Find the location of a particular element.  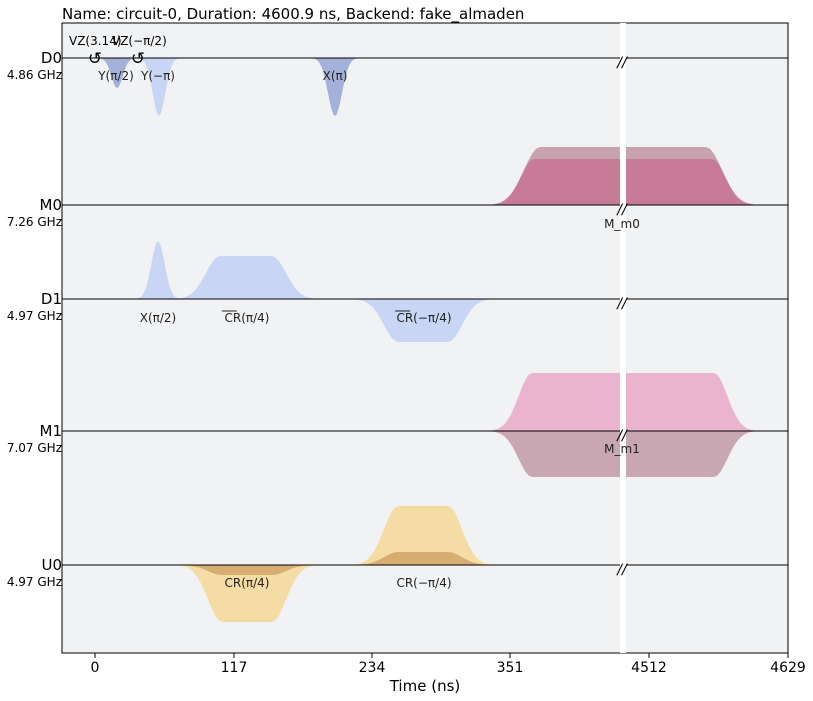

time-axis-break is located at coordinates (623, 338).